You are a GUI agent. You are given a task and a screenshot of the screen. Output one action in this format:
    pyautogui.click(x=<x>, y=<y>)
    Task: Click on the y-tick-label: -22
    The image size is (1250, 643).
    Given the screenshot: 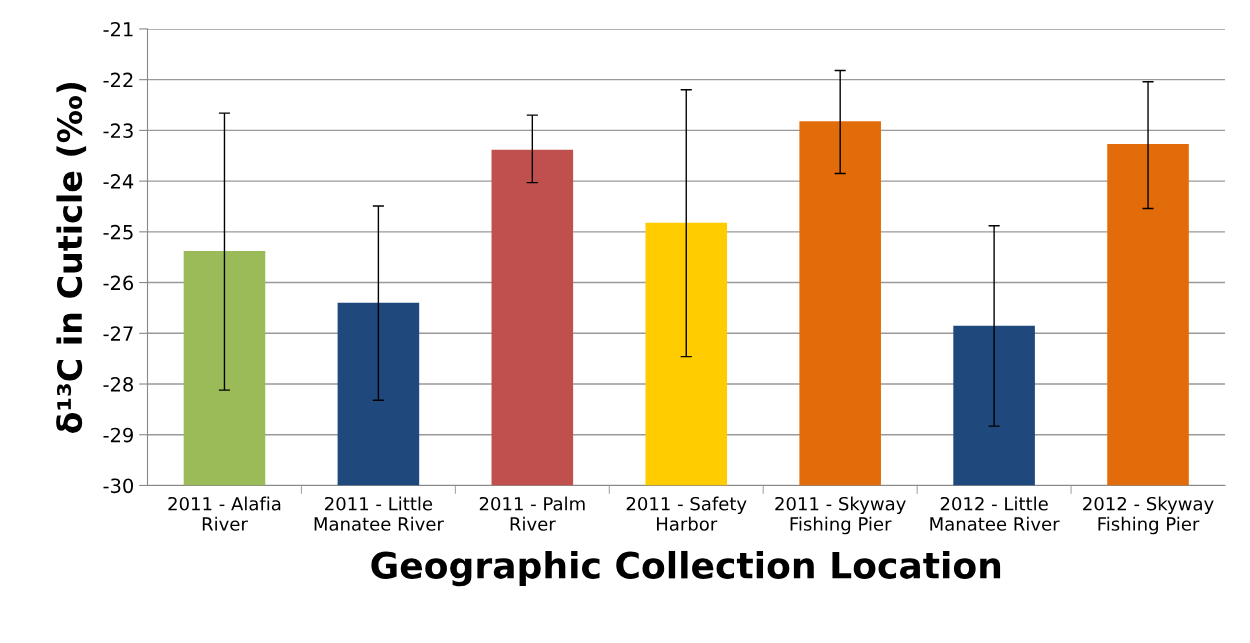 What is the action you would take?
    pyautogui.click(x=118, y=80)
    